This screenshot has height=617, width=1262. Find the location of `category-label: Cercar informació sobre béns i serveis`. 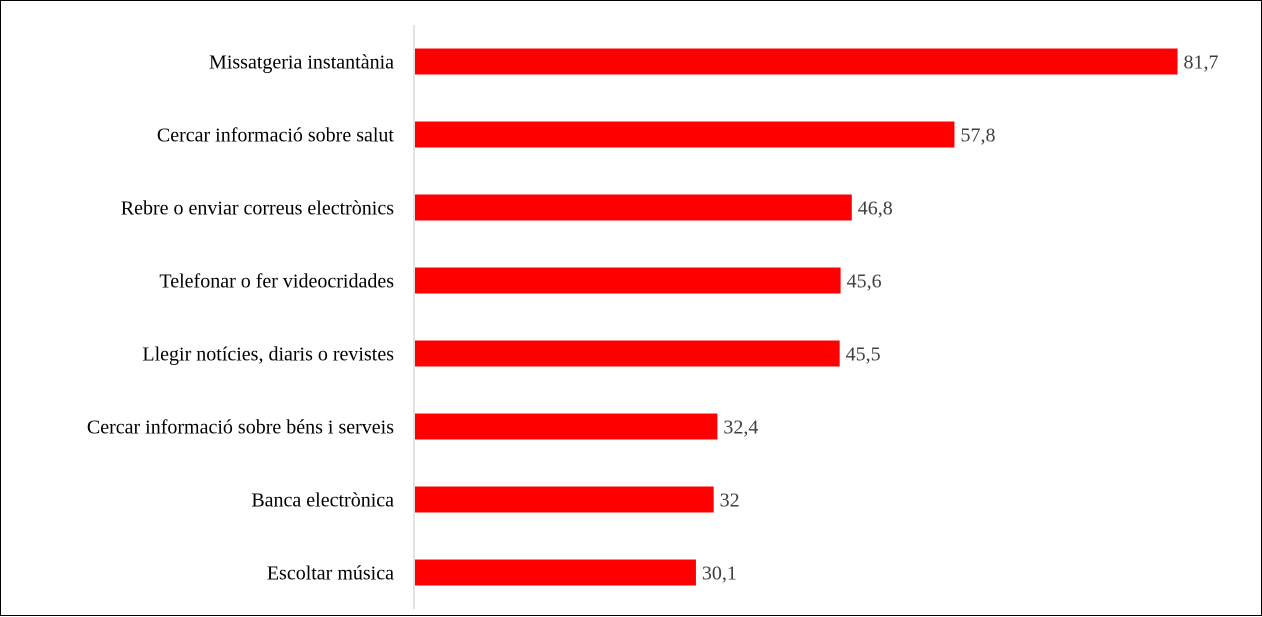

category-label: Cercar informació sobre béns i serveis is located at coordinates (240, 428).